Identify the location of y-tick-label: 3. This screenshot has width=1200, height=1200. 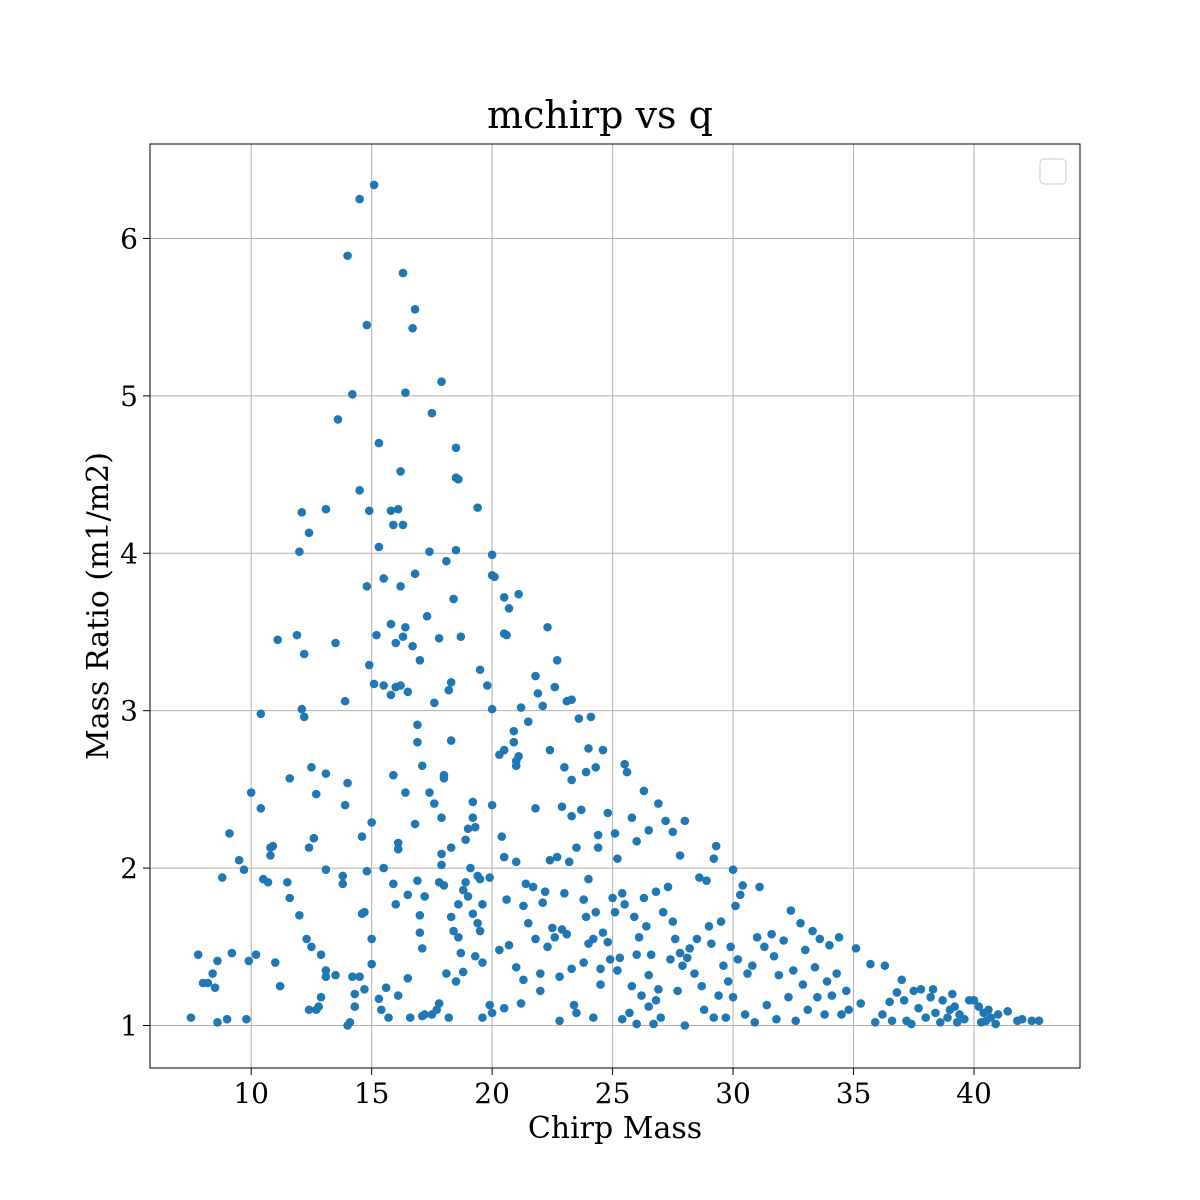
(129, 711).